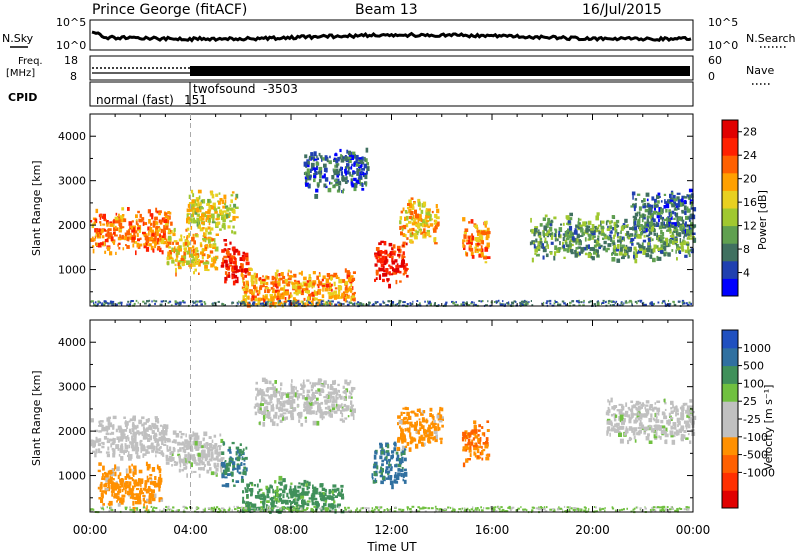  I want to click on cpid-panel: CPID normal (fast) 151 twofsound -3503, so click(350, 94).